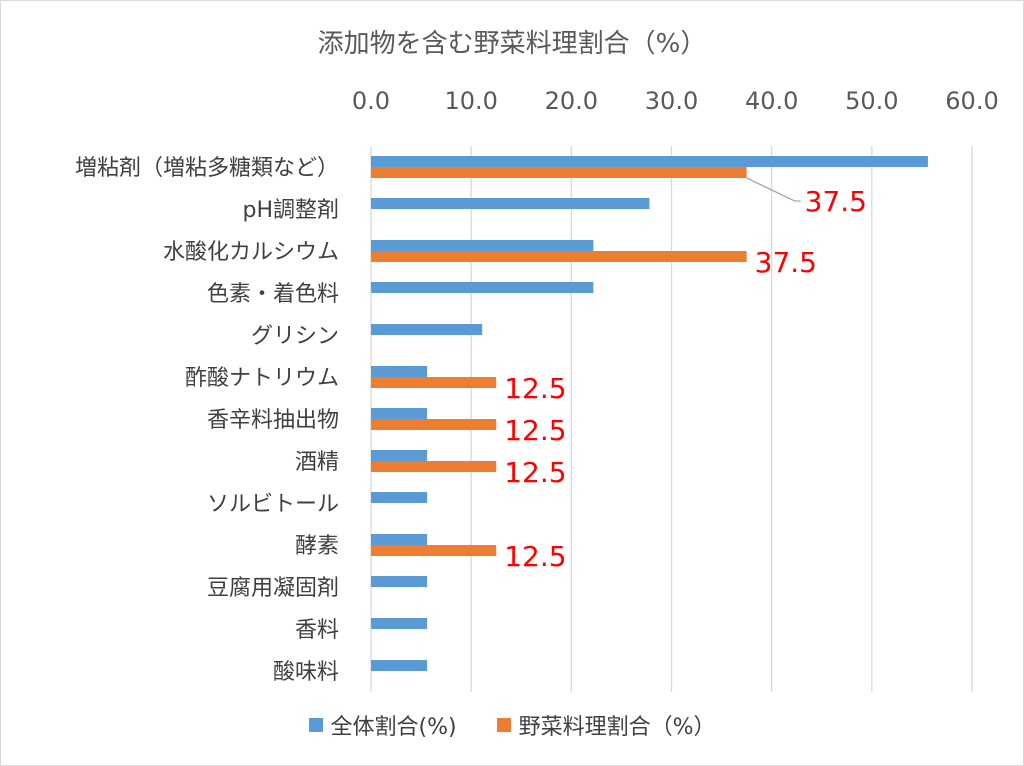 This screenshot has width=1024, height=766. What do you see at coordinates (273, 294) in the screenshot?
I see `category-label: 色素・着色料` at bounding box center [273, 294].